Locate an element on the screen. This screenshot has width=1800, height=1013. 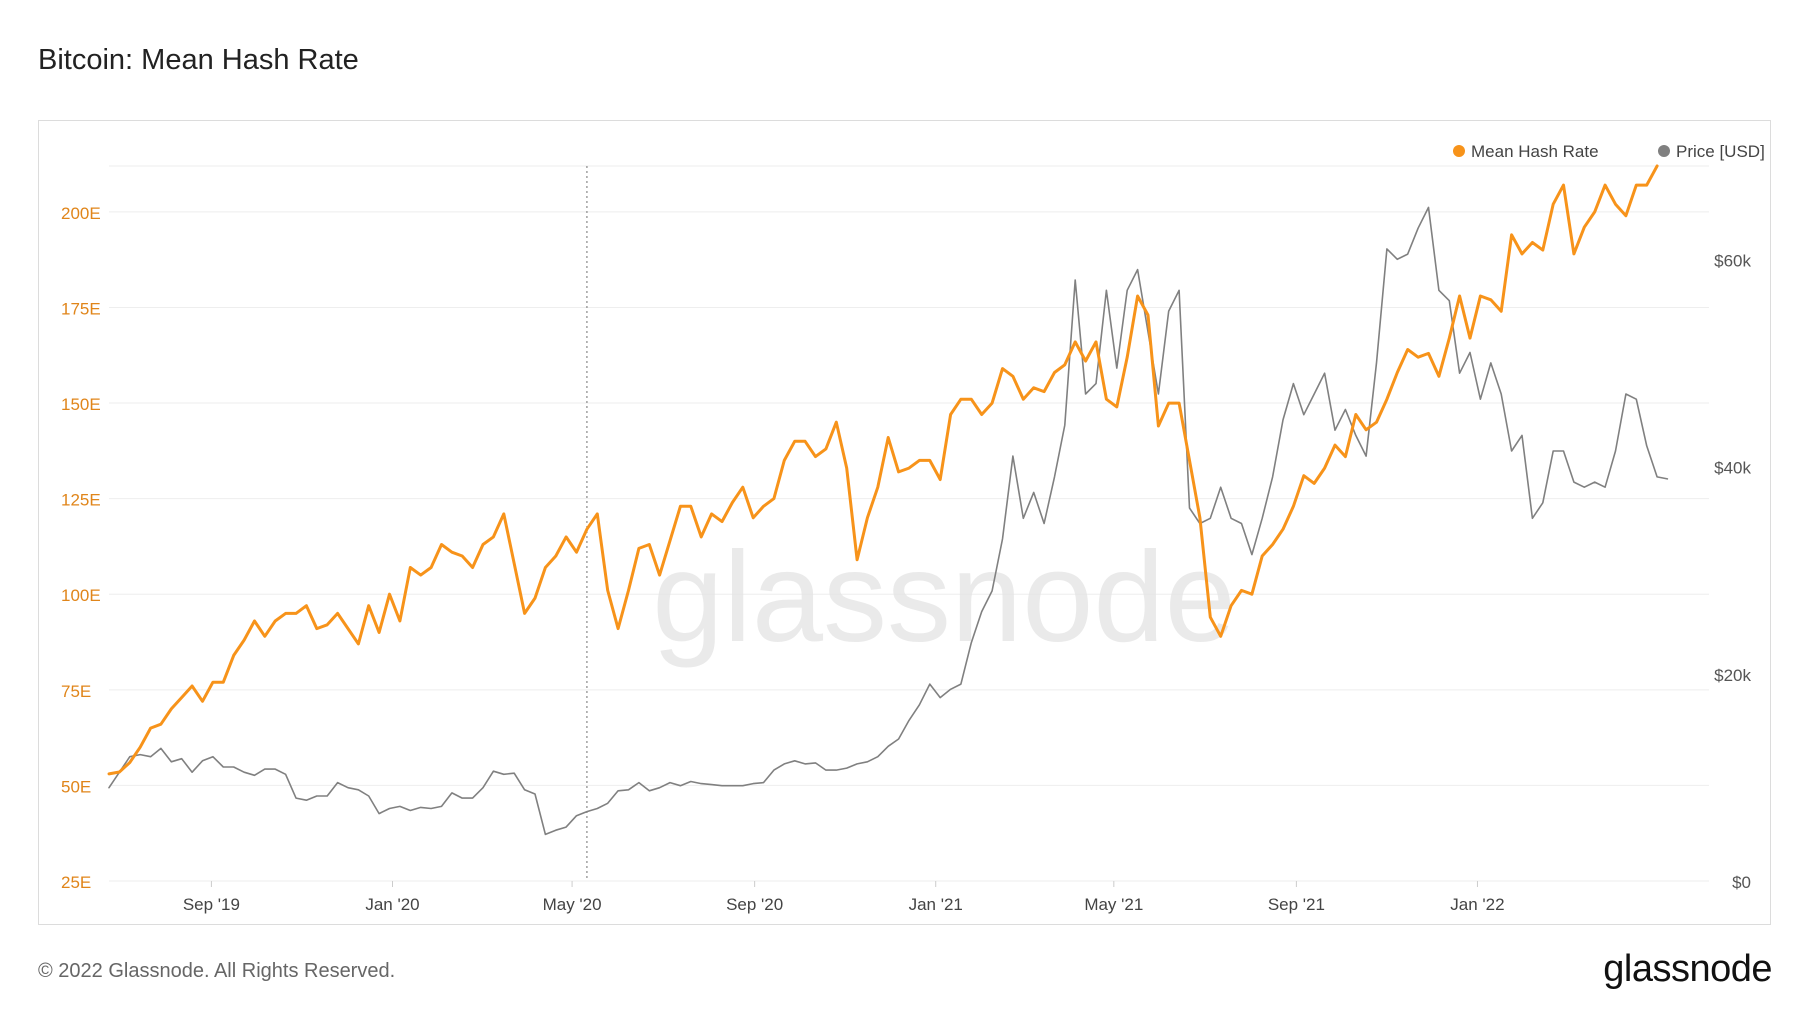
legend: Mean Hash Rate Price [USD] is located at coordinates (1609, 151).